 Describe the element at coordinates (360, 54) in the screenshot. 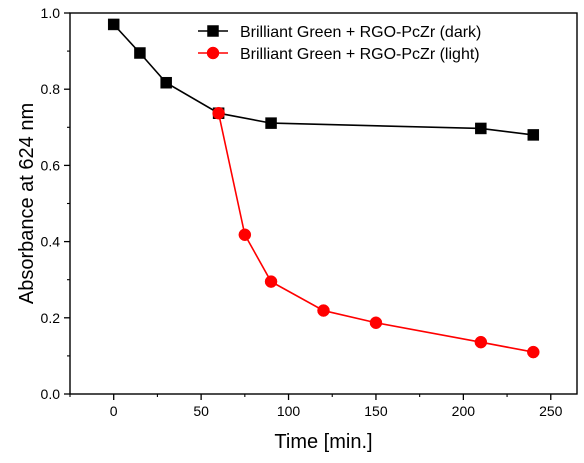

I see `legend-label: Brilliant Green + RGO-PcZr (light)` at that location.